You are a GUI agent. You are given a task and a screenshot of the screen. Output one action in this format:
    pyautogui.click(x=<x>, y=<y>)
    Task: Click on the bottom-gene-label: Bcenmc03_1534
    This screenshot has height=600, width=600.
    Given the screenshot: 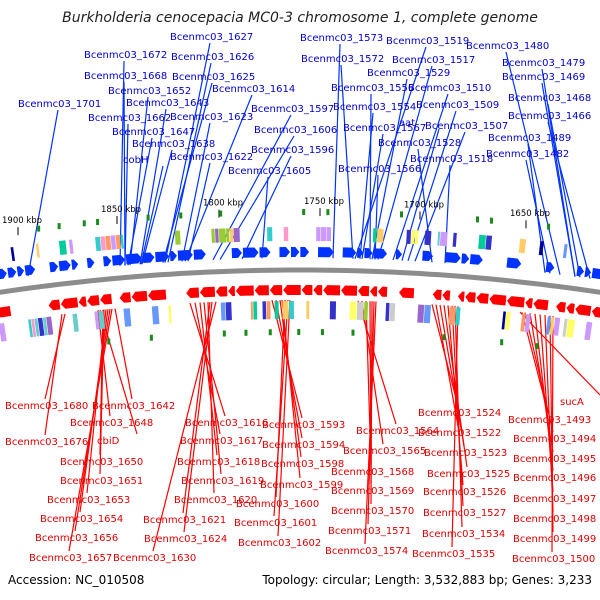 What is the action you would take?
    pyautogui.click(x=463, y=534)
    